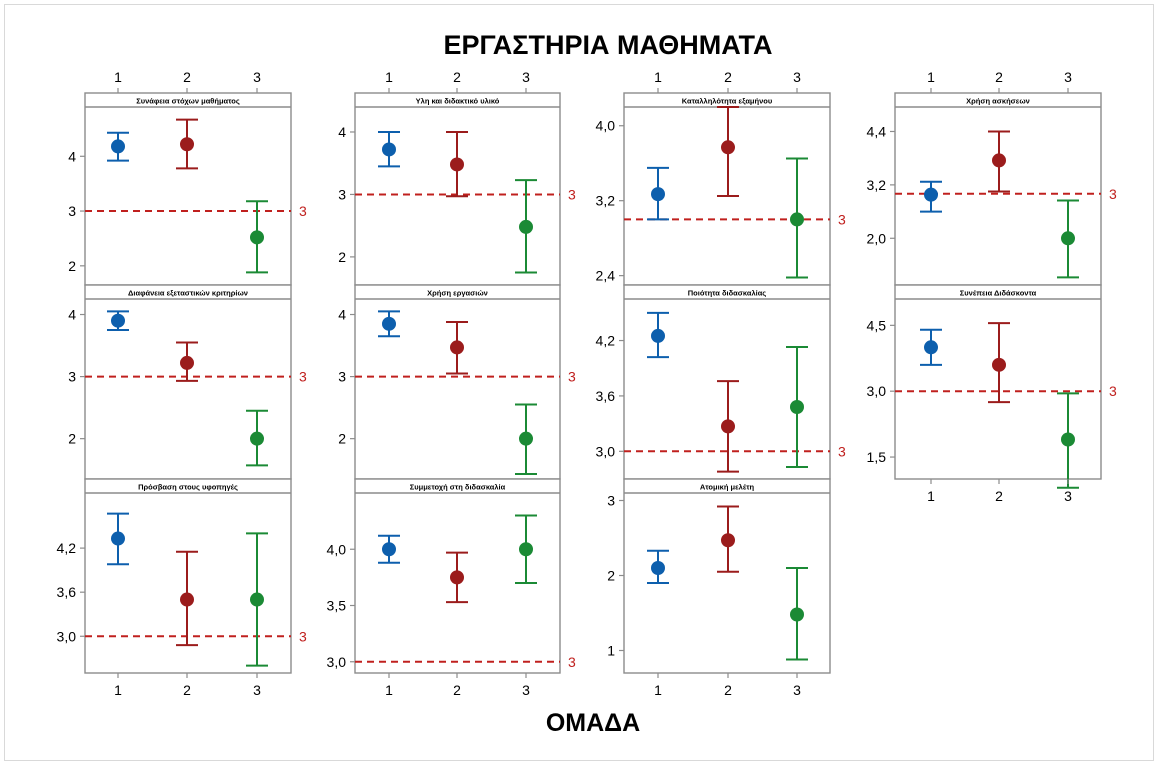 This screenshot has height=767, width=1160. What do you see at coordinates (187, 177) in the screenshot?
I see `panel: Συνάφεια στόχων μαθήματος 2 3 4 3 1 2 3` at bounding box center [187, 177].